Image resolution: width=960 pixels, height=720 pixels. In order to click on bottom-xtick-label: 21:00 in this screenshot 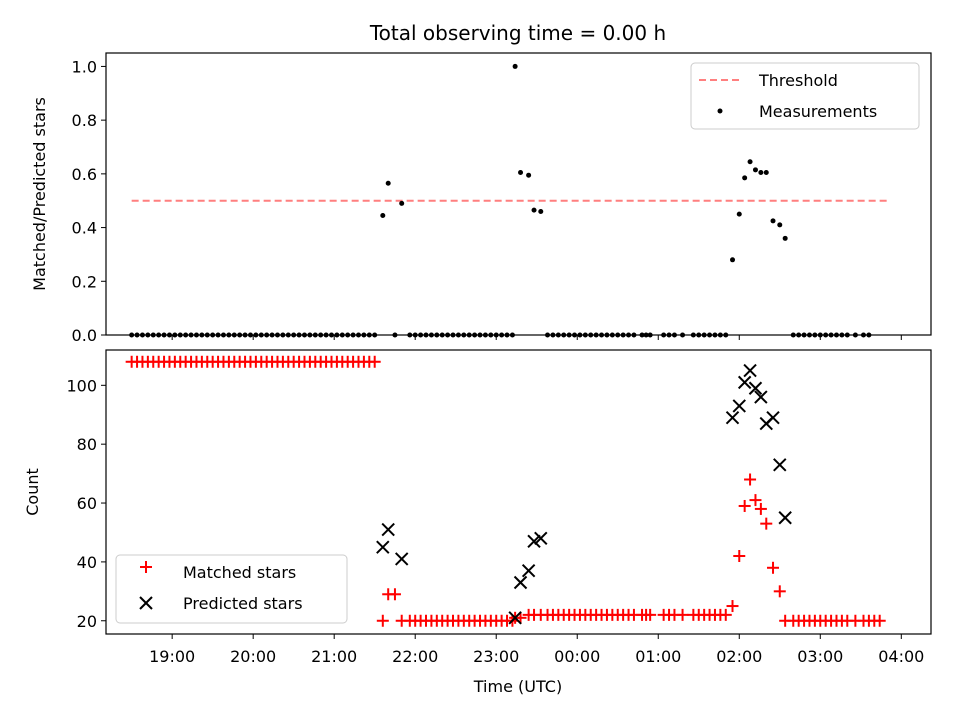, I will do `click(334, 656)`.